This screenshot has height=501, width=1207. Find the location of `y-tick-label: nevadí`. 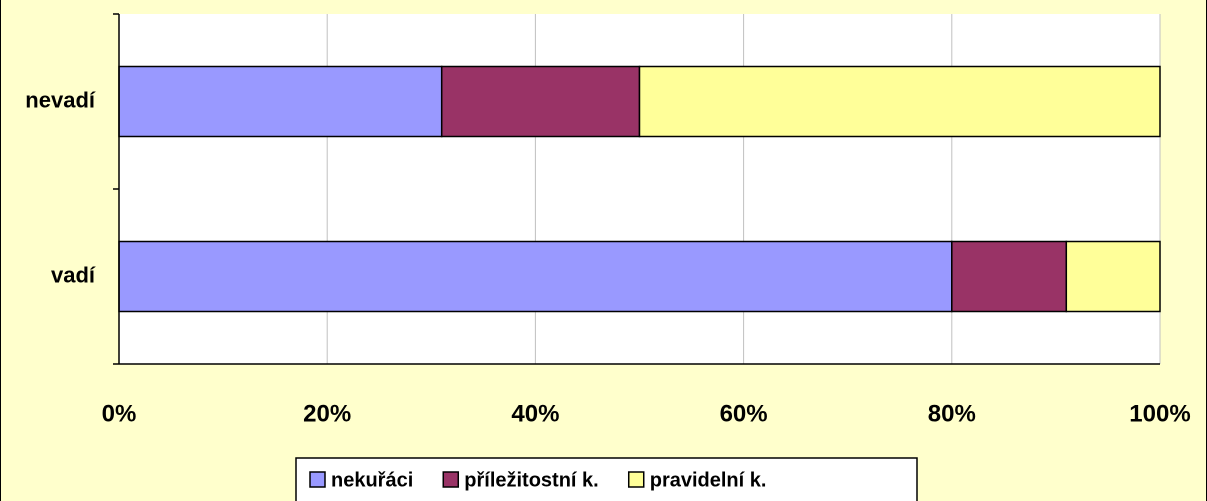

y-tick-label: nevadí is located at coordinates (60, 99).